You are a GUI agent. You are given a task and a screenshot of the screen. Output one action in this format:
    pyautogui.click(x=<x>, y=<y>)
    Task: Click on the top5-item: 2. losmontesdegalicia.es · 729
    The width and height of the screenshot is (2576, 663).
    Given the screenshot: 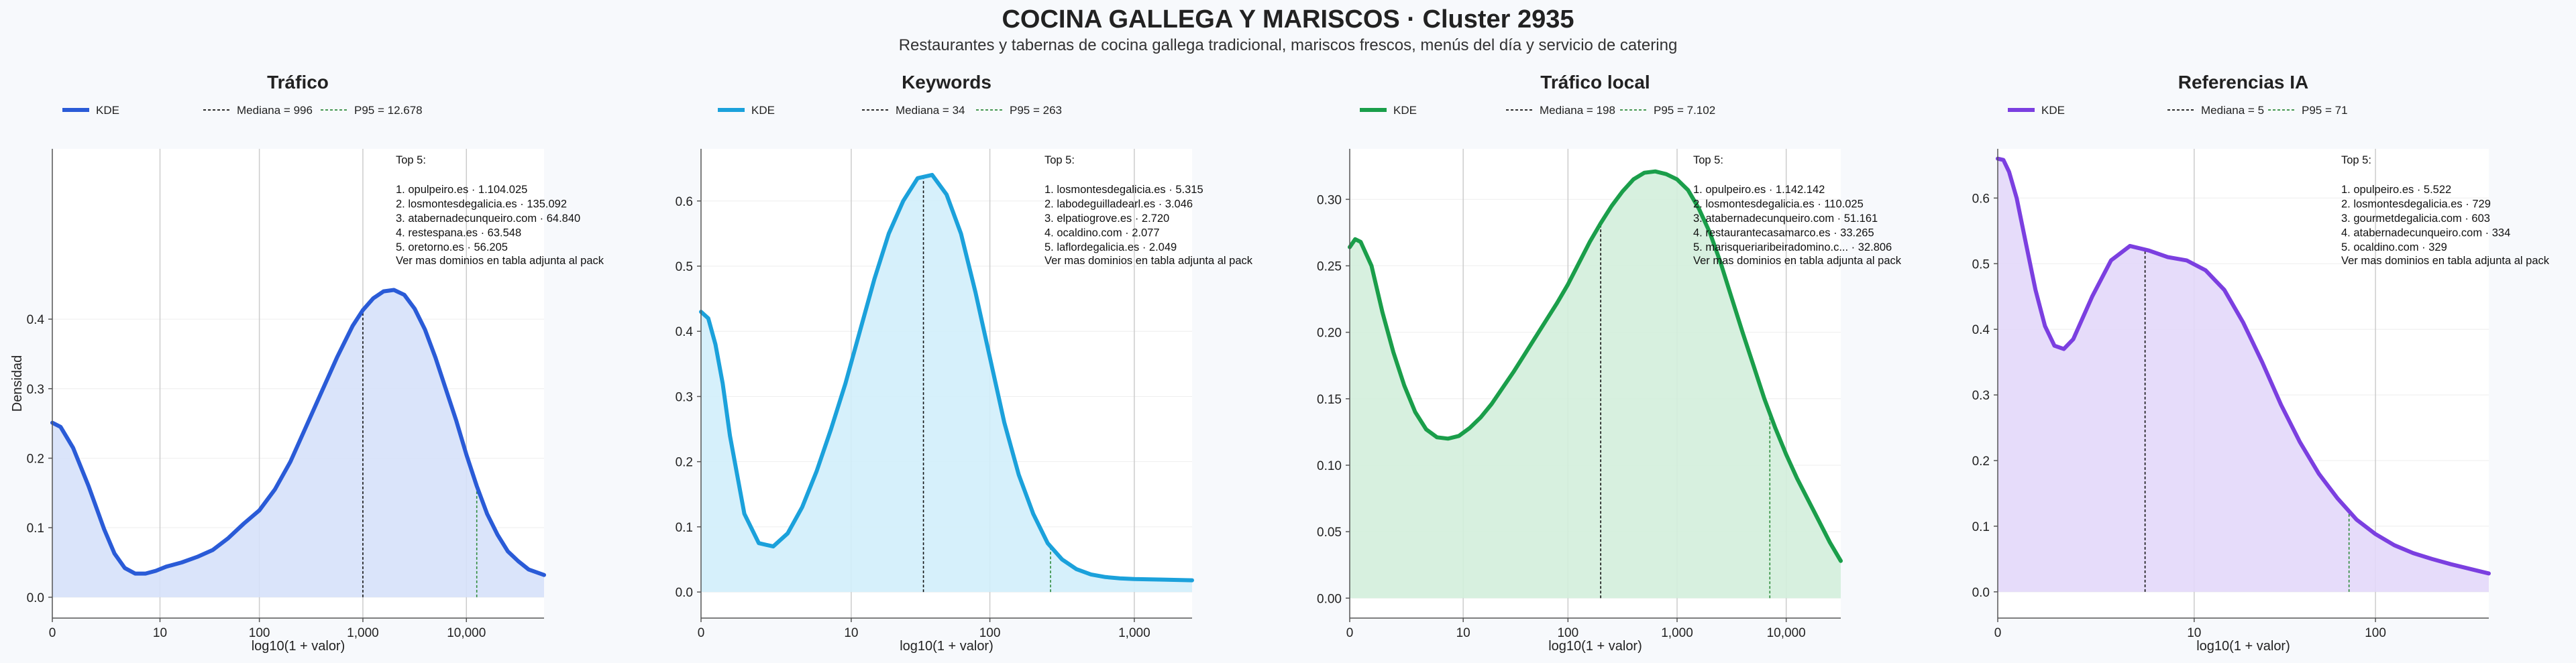 What is the action you would take?
    pyautogui.click(x=2416, y=204)
    